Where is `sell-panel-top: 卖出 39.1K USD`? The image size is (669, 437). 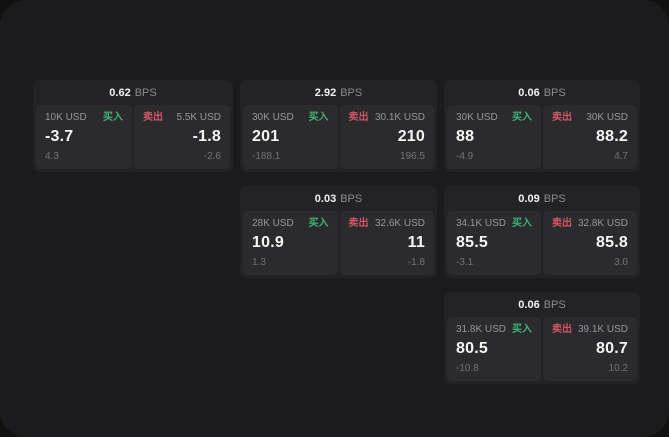
sell-panel-top: 卖出 39.1K USD is located at coordinates (590, 330).